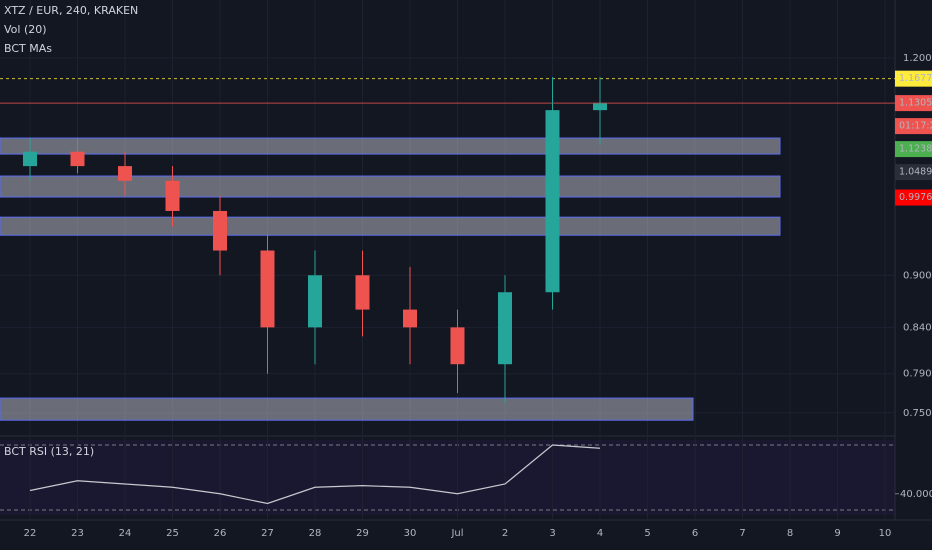 The height and width of the screenshot is (550, 932). Describe the element at coordinates (647, 533) in the screenshot. I see `x-tick-label: 5` at that location.